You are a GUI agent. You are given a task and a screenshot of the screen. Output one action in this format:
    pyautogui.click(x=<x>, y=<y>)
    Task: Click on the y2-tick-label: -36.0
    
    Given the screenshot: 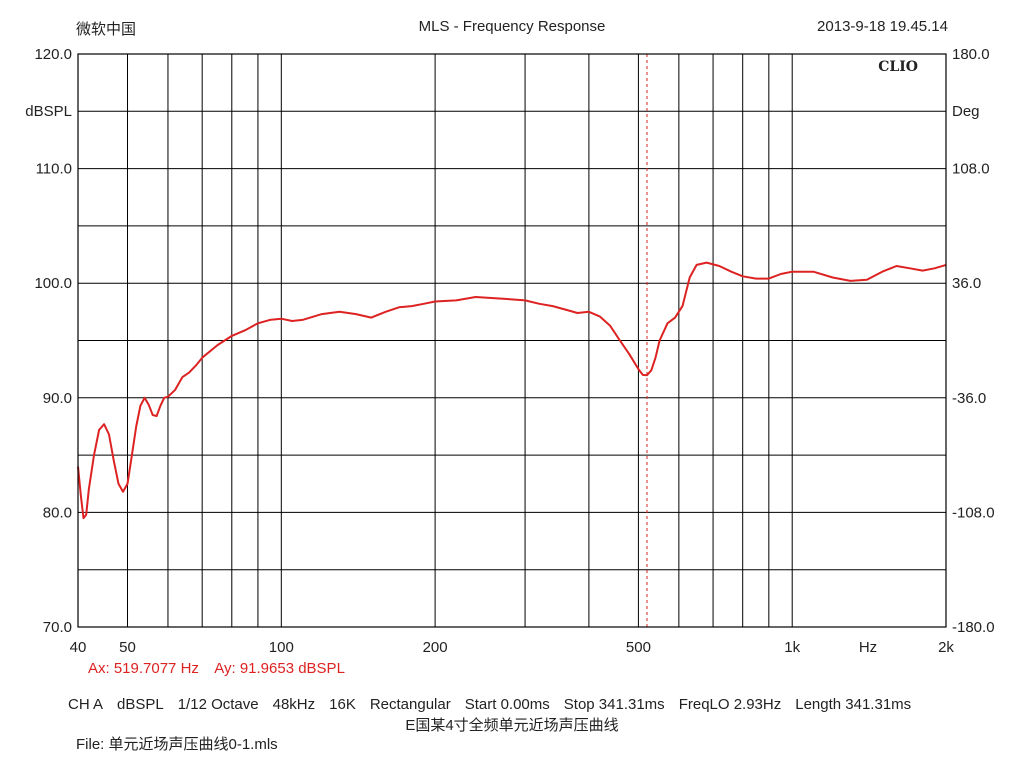 What is the action you would take?
    pyautogui.click(x=969, y=398)
    